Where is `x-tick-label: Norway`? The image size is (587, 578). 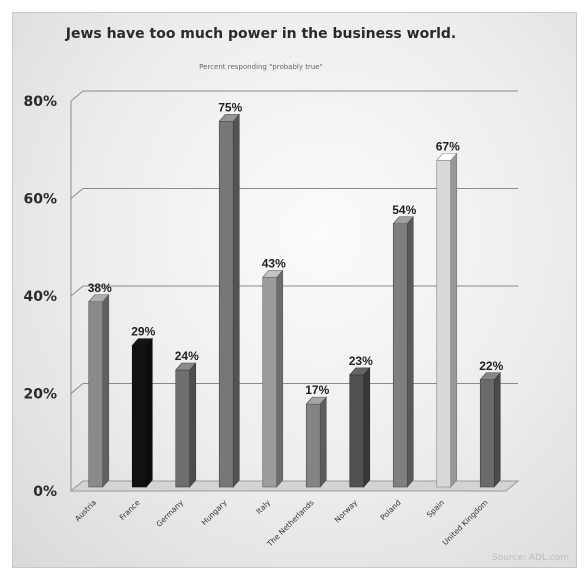 x-tick-label: Norway is located at coordinates (346, 511).